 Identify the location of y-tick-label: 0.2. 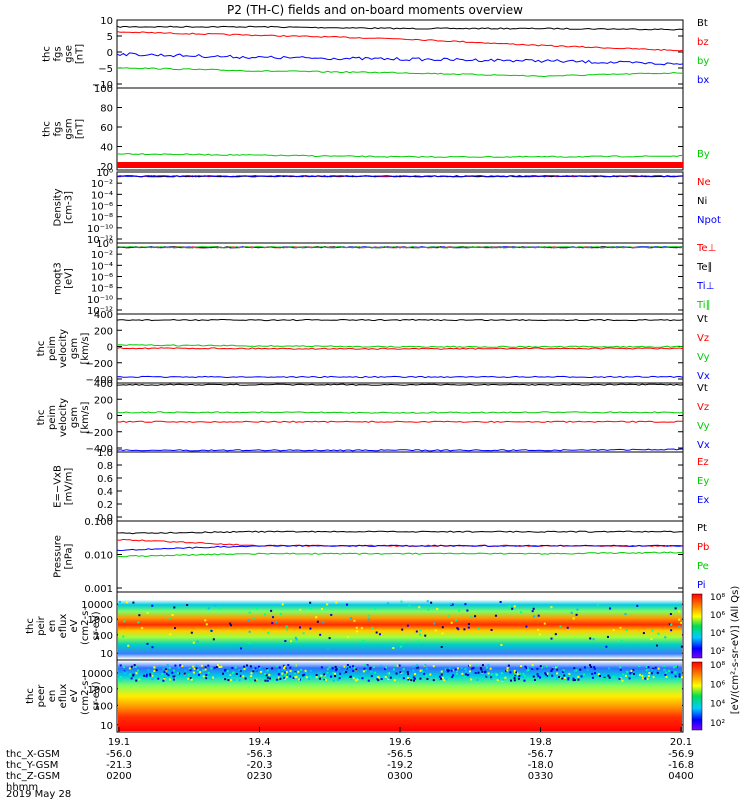
(105, 505).